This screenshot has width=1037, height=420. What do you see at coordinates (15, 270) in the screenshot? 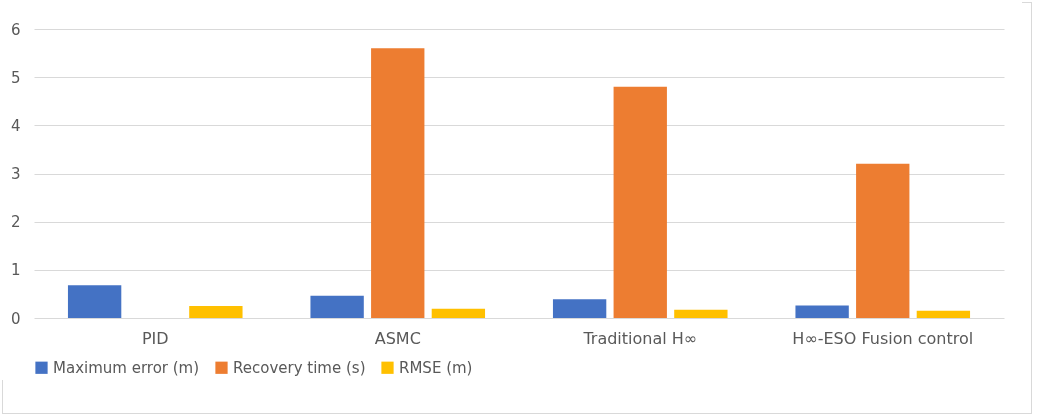
I see `y-tick-label: 1` at bounding box center [15, 270].